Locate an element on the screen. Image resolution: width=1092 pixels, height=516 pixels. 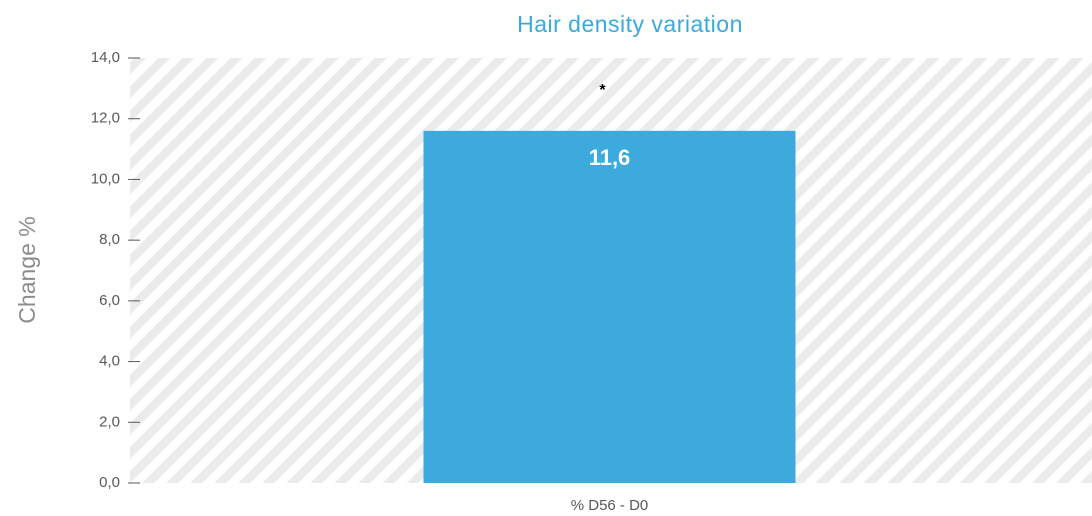
y-tick-label: 10,0 is located at coordinates (105, 178).